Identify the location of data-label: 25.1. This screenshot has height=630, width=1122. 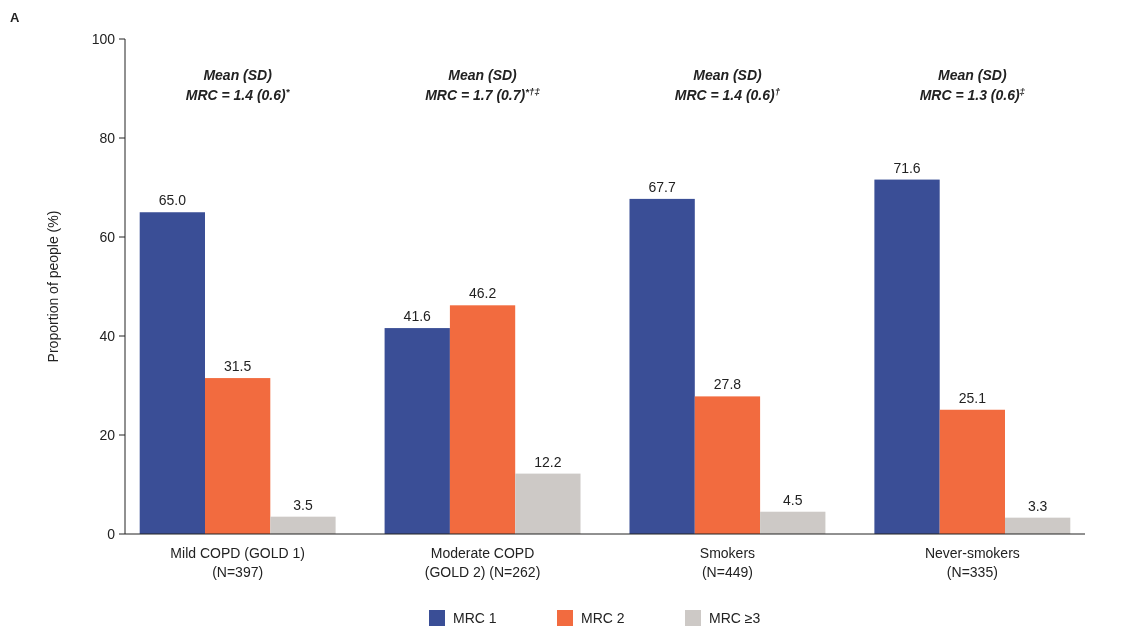
(972, 397).